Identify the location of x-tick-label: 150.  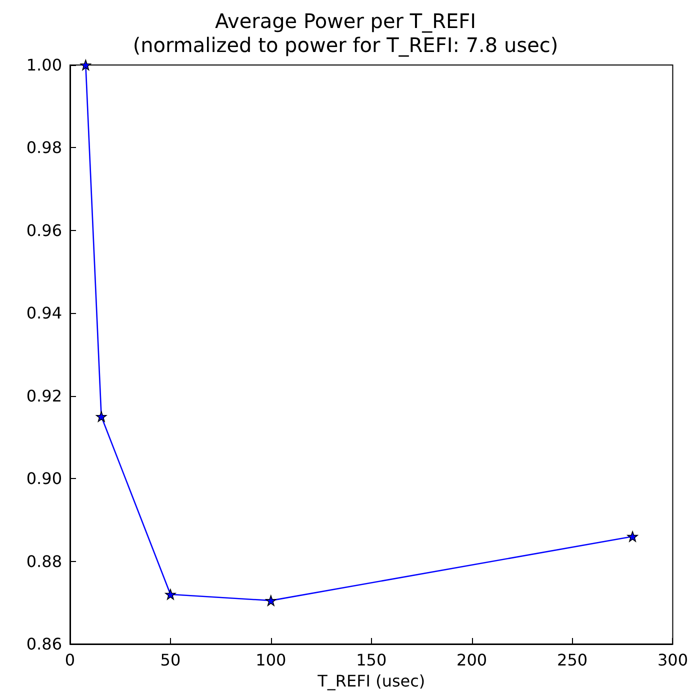
(371, 660).